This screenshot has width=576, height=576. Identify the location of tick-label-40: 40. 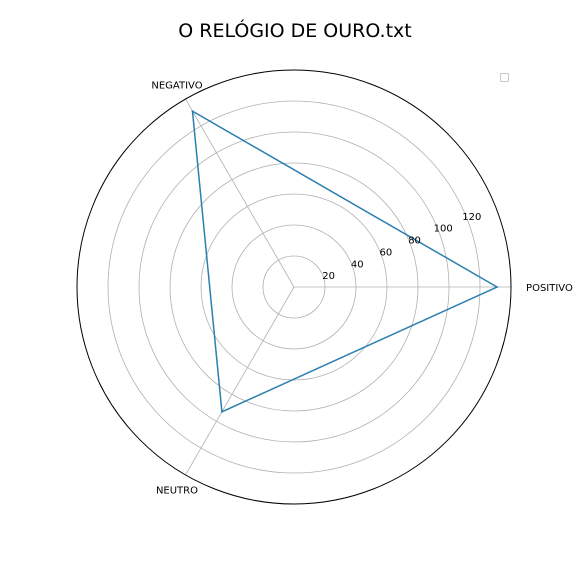
(357, 264).